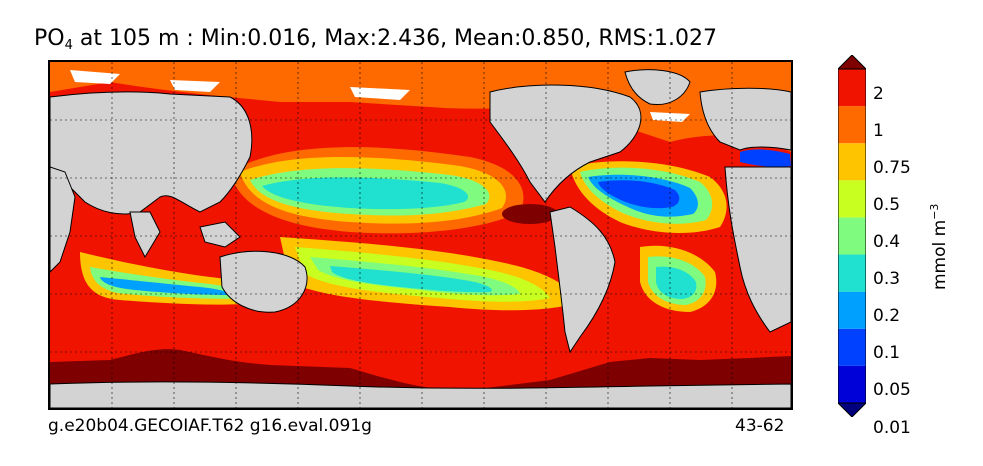 This screenshot has width=983, height=466. What do you see at coordinates (745, 119) in the screenshot?
I see `land-europe` at bounding box center [745, 119].